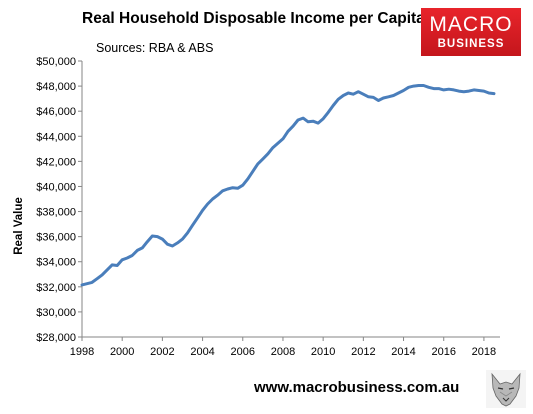  What do you see at coordinates (243, 352) in the screenshot?
I see `x-tick-label: 2006` at bounding box center [243, 352].